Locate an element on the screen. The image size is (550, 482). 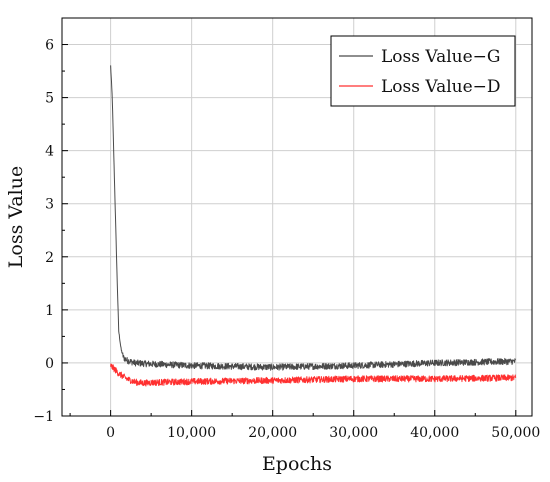
y-tick-label: 1 is located at coordinates (49, 311).